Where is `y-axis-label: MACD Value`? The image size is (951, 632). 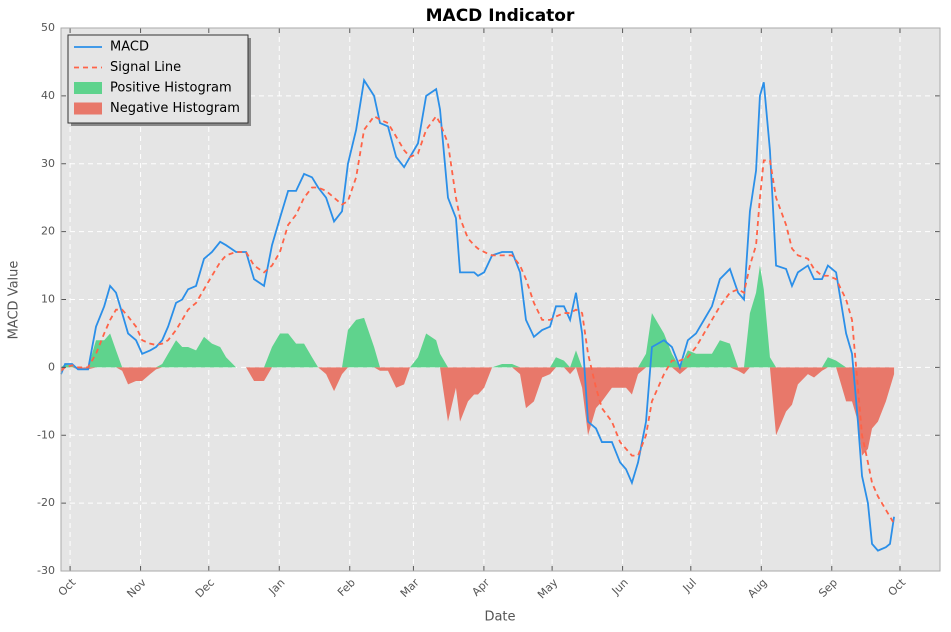 y-axis-label: MACD Value is located at coordinates (14, 300).